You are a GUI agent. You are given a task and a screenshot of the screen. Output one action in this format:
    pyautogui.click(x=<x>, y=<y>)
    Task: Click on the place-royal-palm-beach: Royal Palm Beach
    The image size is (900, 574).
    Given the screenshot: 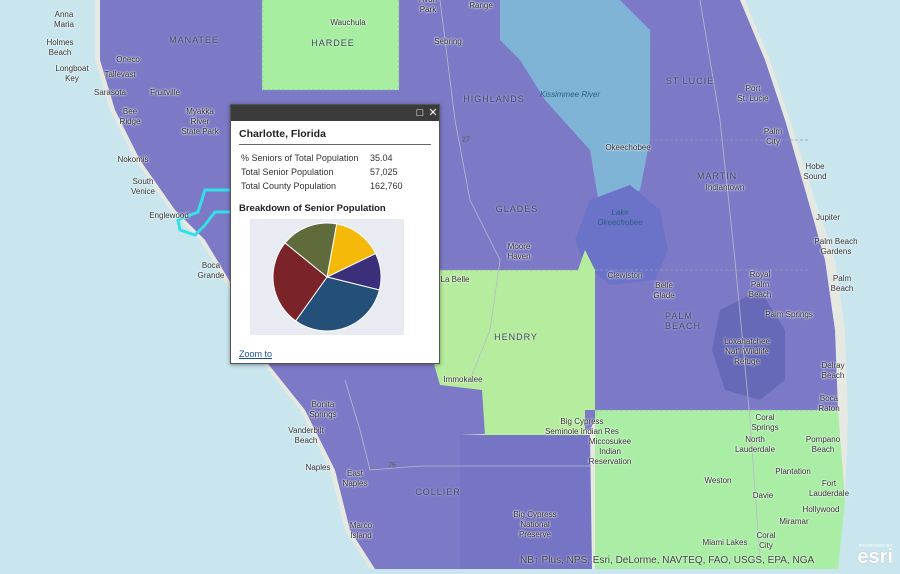 What is the action you would take?
    pyautogui.click(x=760, y=284)
    